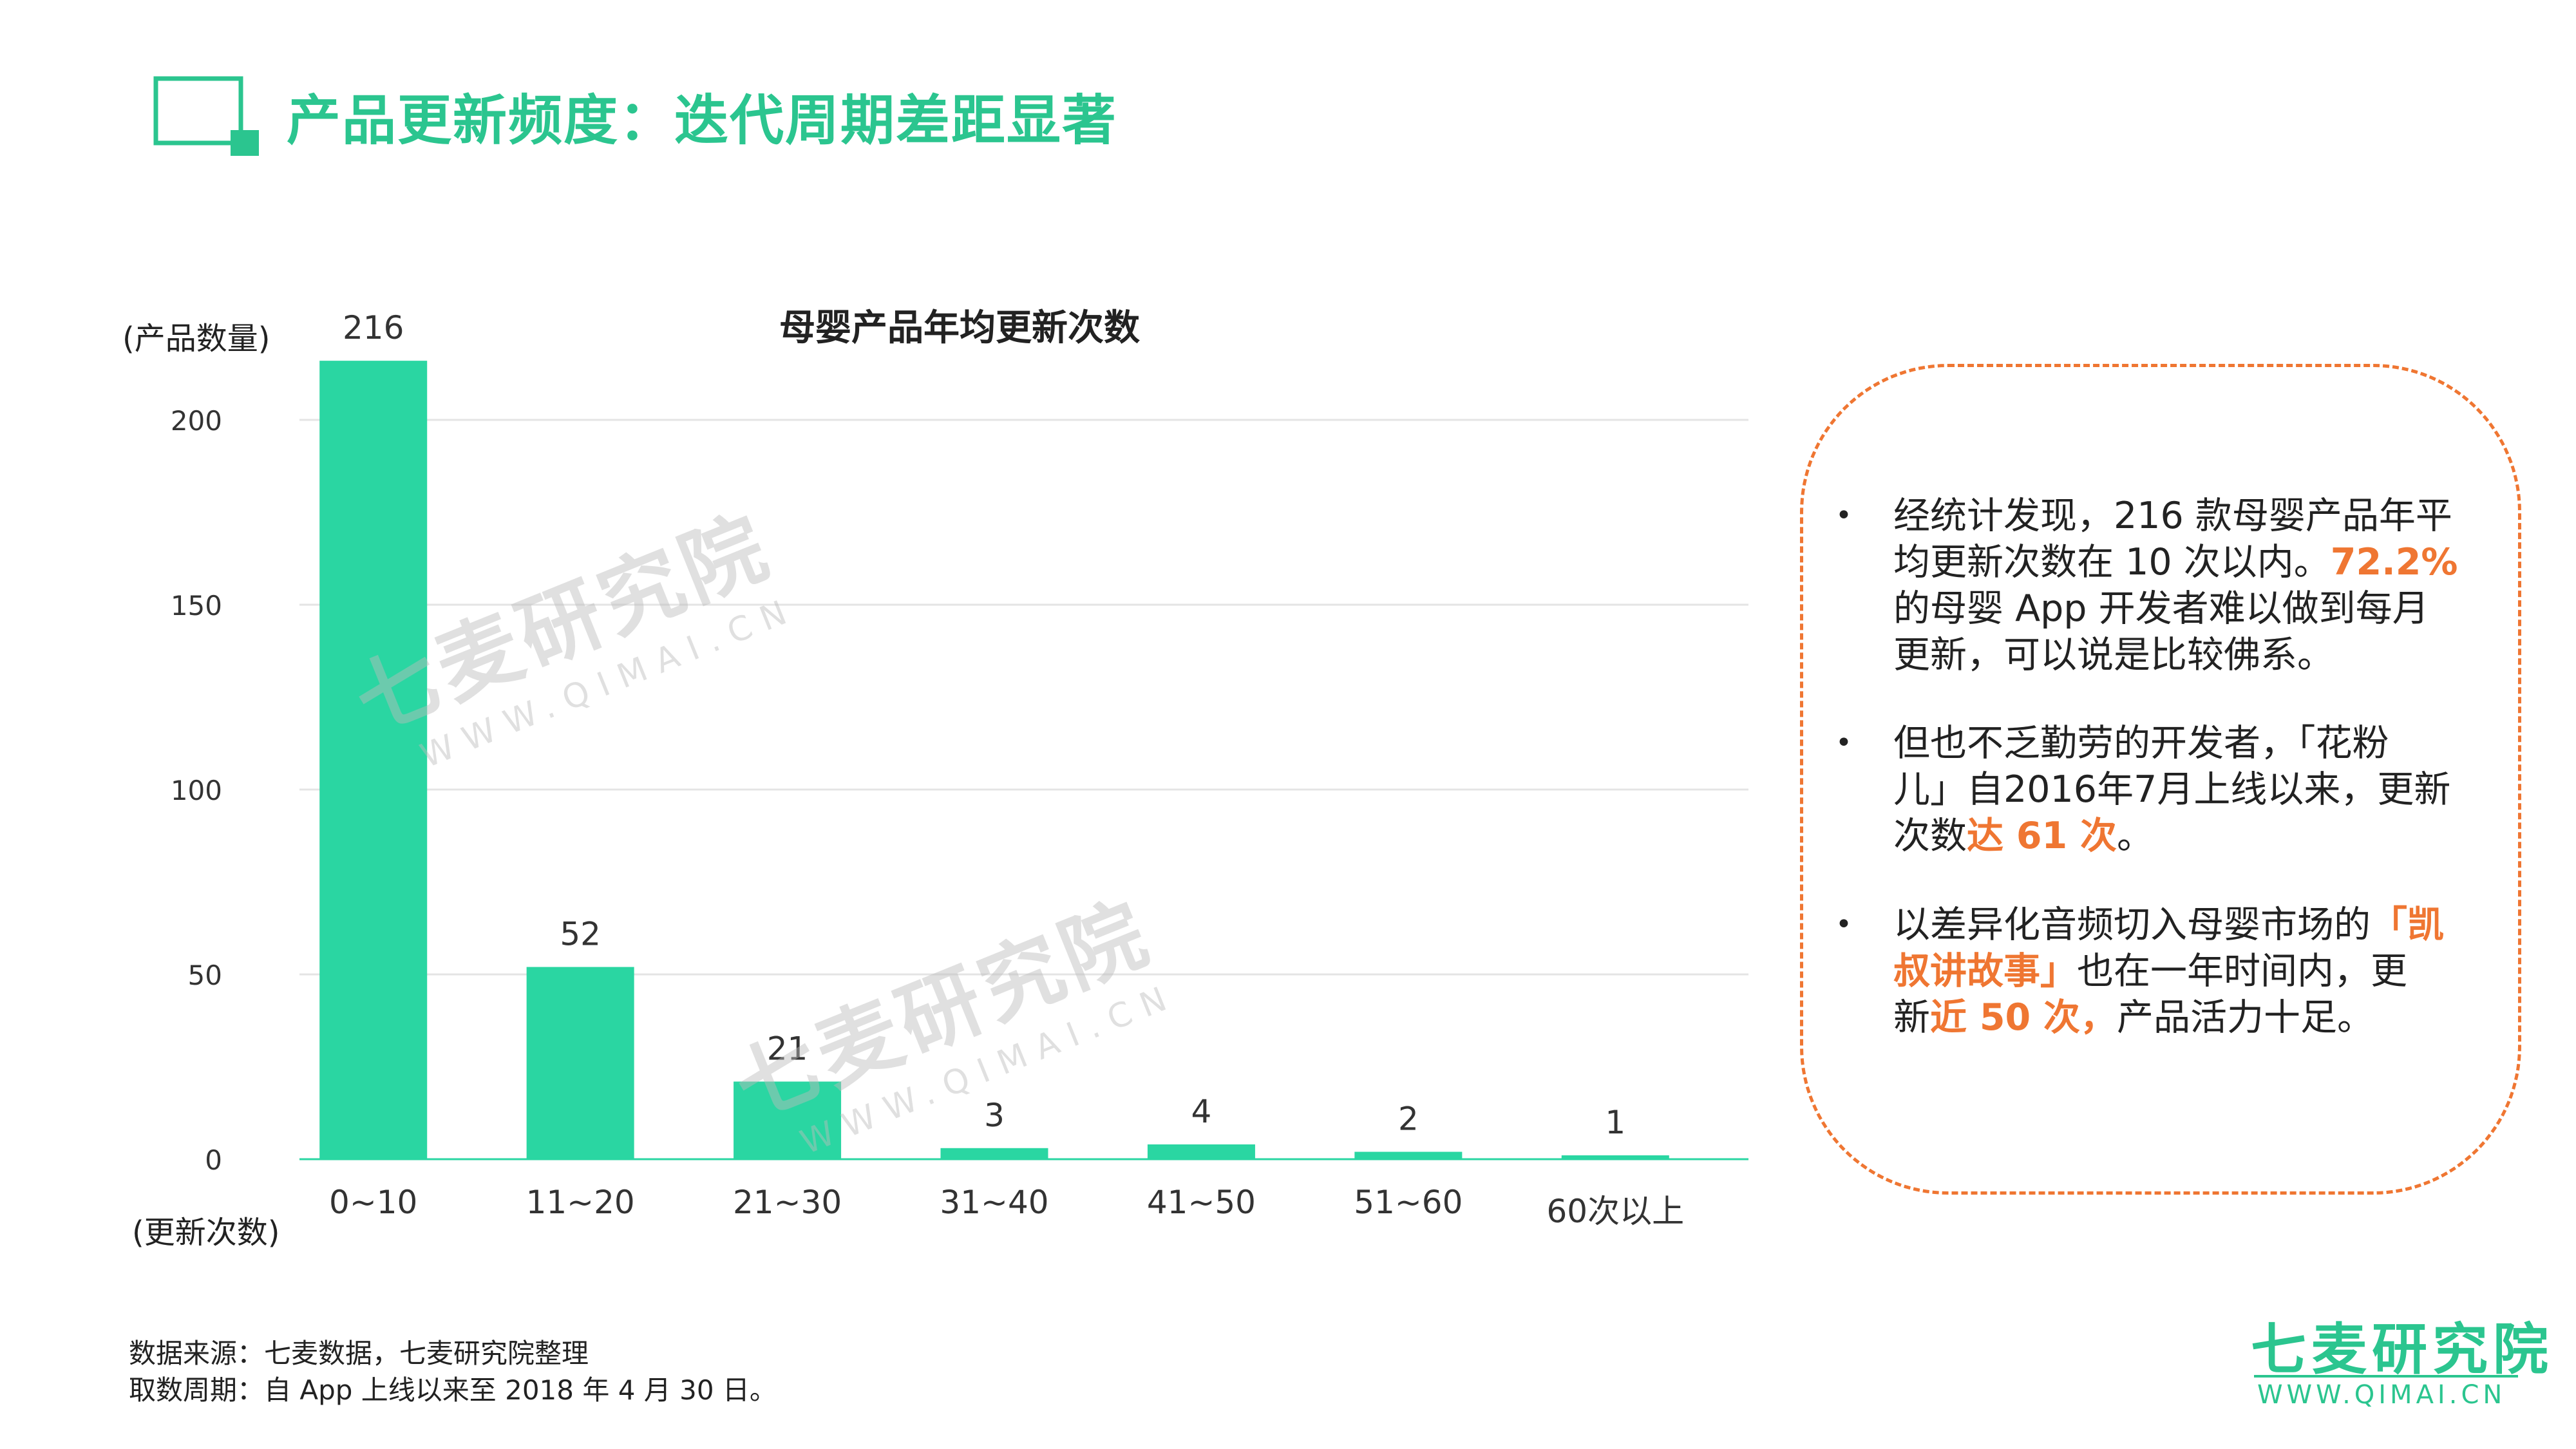 This screenshot has height=1449, width=2576. Describe the element at coordinates (2175, 562) in the screenshot. I see `bullet-1-line-2: 均更新次数在 10 次以内。72.2%` at that location.